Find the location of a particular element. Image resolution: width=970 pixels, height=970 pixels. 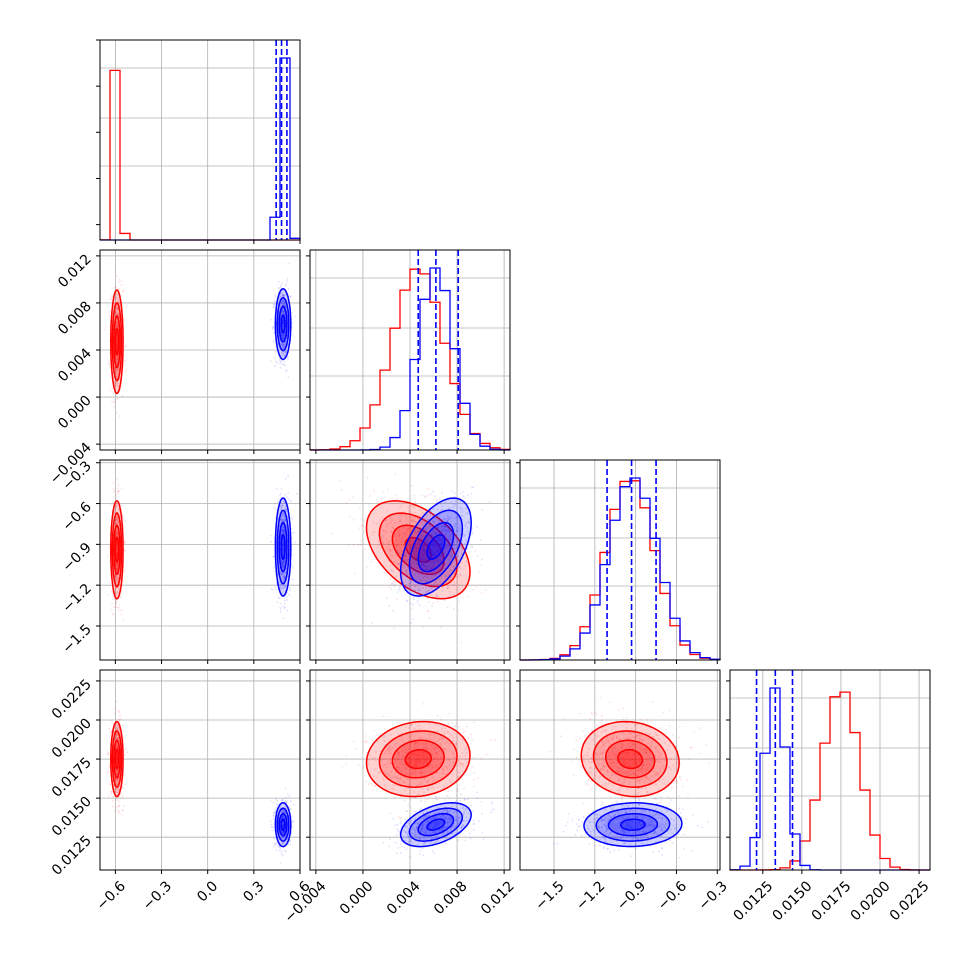

y-tick-label: −0.9 is located at coordinates (76, 557).